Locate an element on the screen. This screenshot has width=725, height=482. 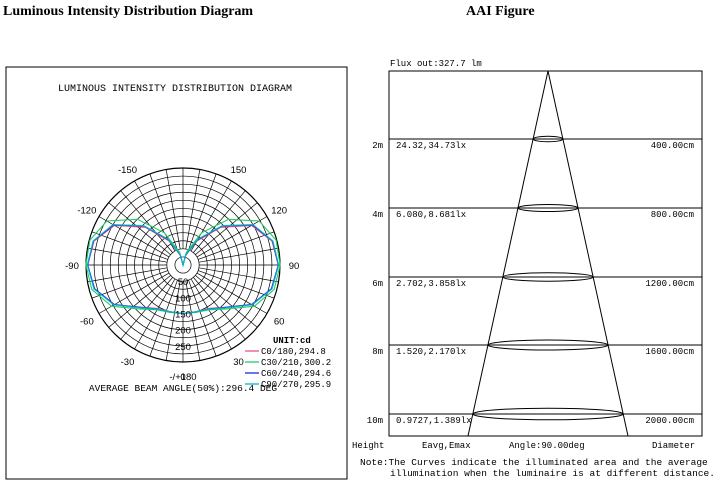
angle-label: 150 is located at coordinates (239, 170).